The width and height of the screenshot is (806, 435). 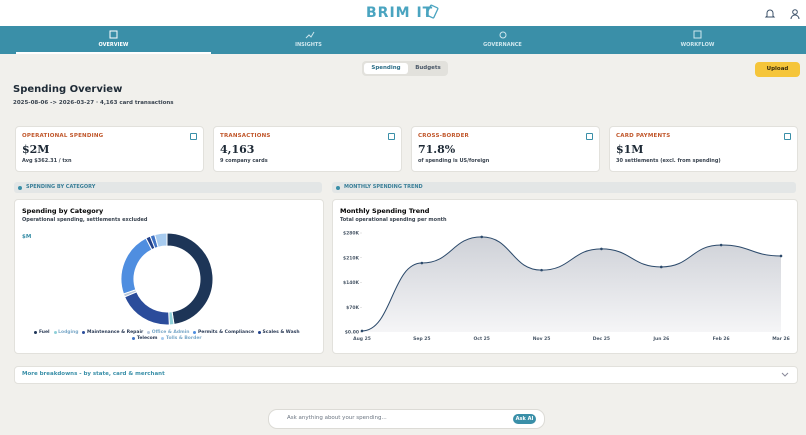 I want to click on section-header: SPENDING BY CATEGORY, so click(x=168, y=187).